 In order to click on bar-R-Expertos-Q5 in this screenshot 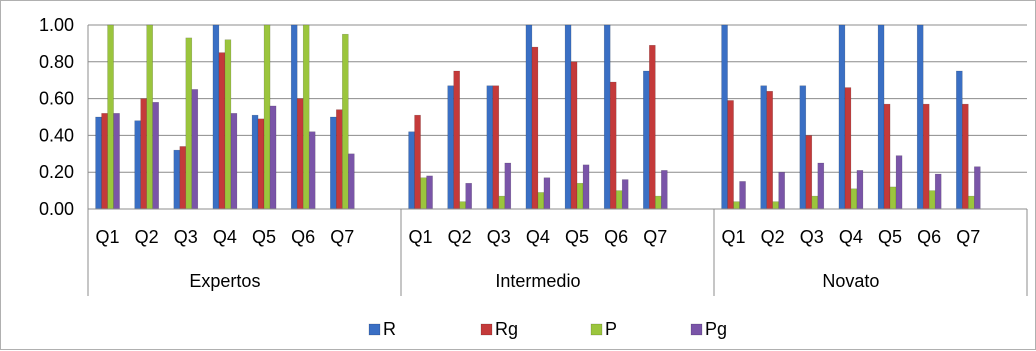, I will do `click(255, 162)`.